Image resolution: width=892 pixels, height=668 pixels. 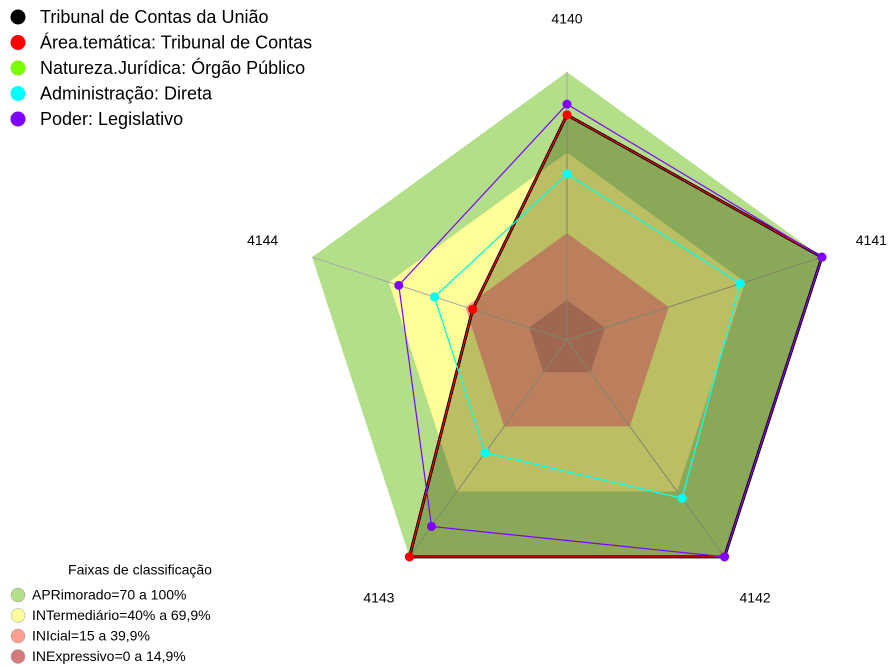 What do you see at coordinates (871, 240) in the screenshot?
I see `axis-label: 4141` at bounding box center [871, 240].